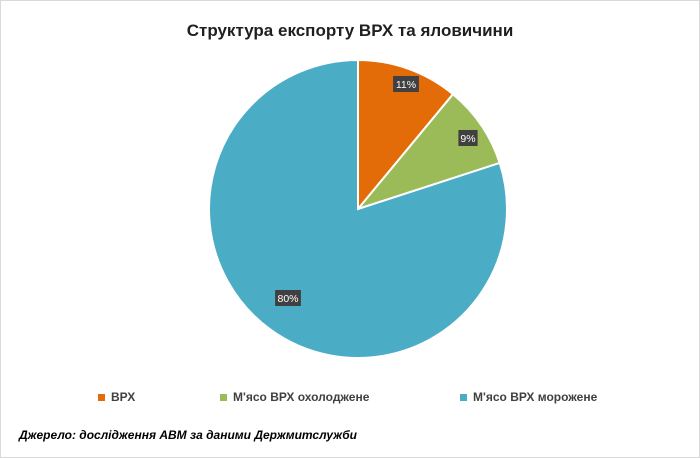 The height and width of the screenshot is (458, 700). I want to click on legend-label-vrkh: ВРХ, so click(123, 397).